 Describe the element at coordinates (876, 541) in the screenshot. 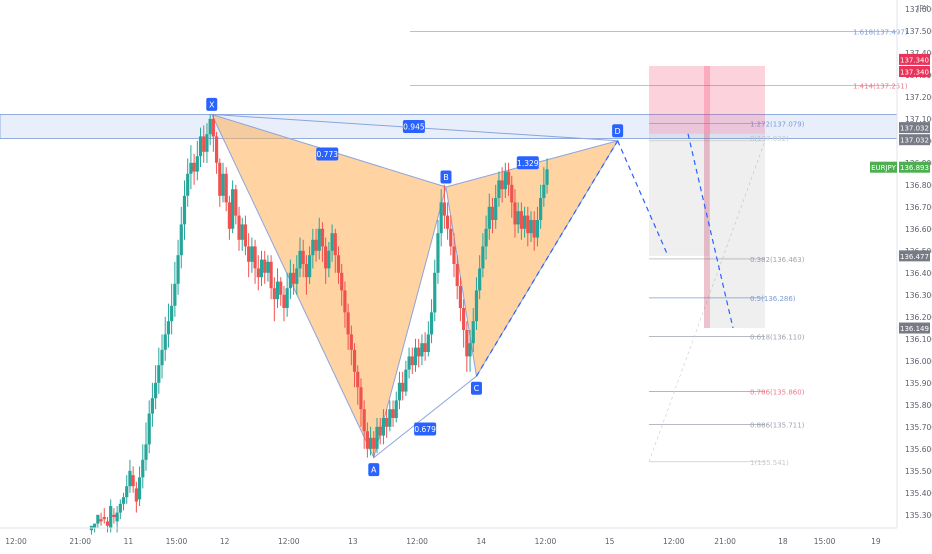

I see `x-tick-label: 19` at that location.